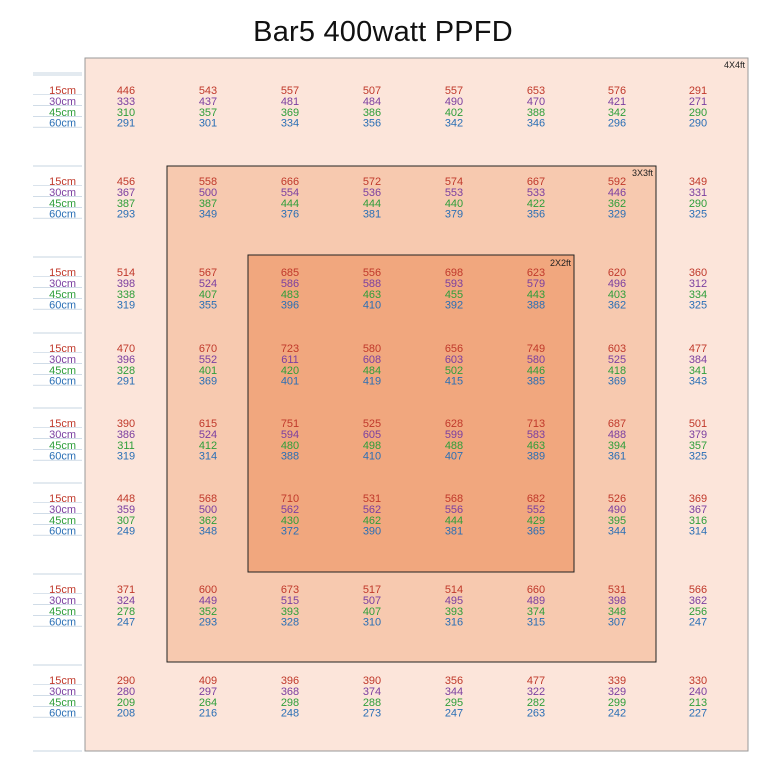  What do you see at coordinates (698, 273) in the screenshot?
I see `ppfd-value: 360` at bounding box center [698, 273].